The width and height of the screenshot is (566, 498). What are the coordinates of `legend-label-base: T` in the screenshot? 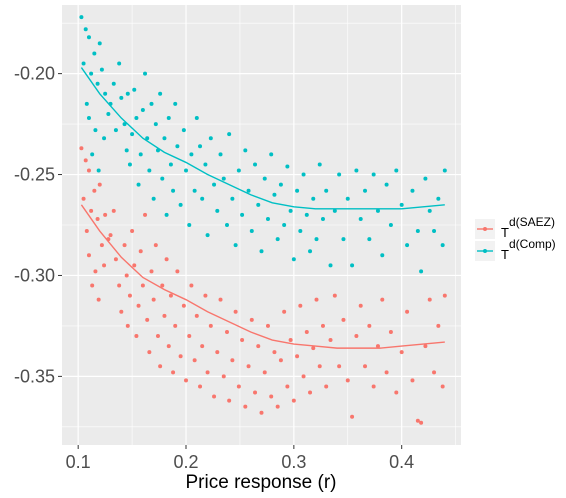 It's located at (505, 254).